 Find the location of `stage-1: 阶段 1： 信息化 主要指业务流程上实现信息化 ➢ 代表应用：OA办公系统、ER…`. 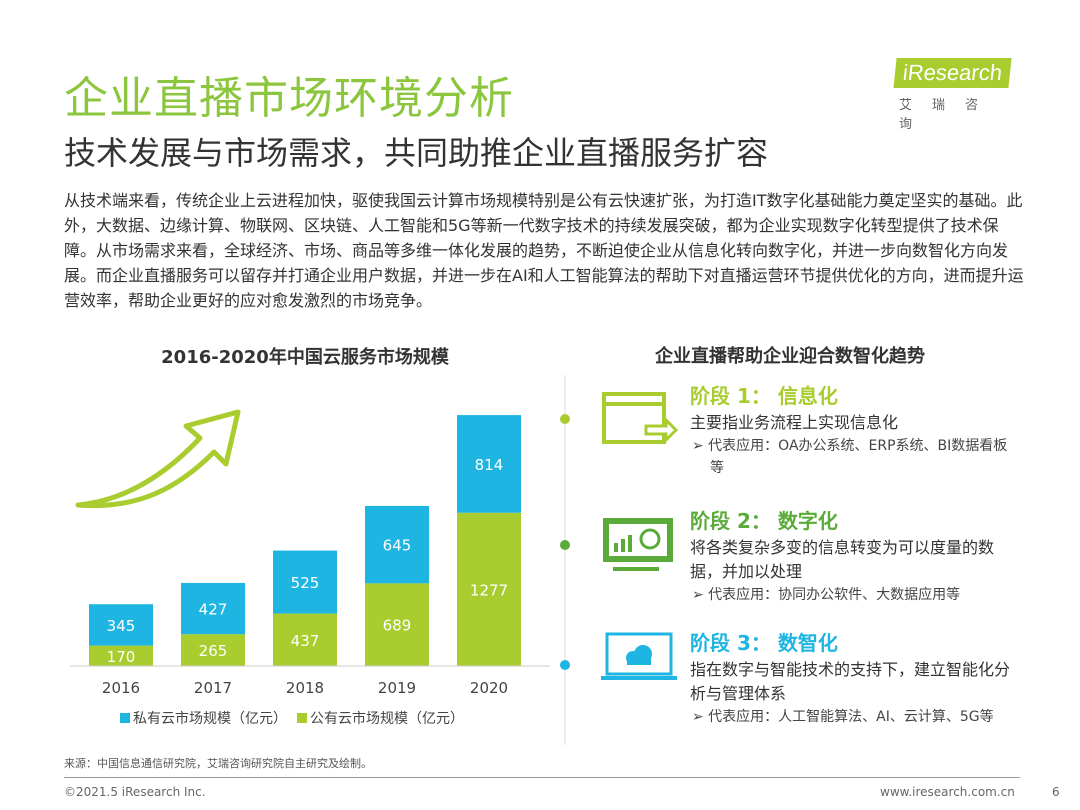

stage-1: 阶段 1： 信息化 主要指业务流程上实现信息化 ➢ 代表应用：OA办公系统、ER… is located at coordinates (855, 429).